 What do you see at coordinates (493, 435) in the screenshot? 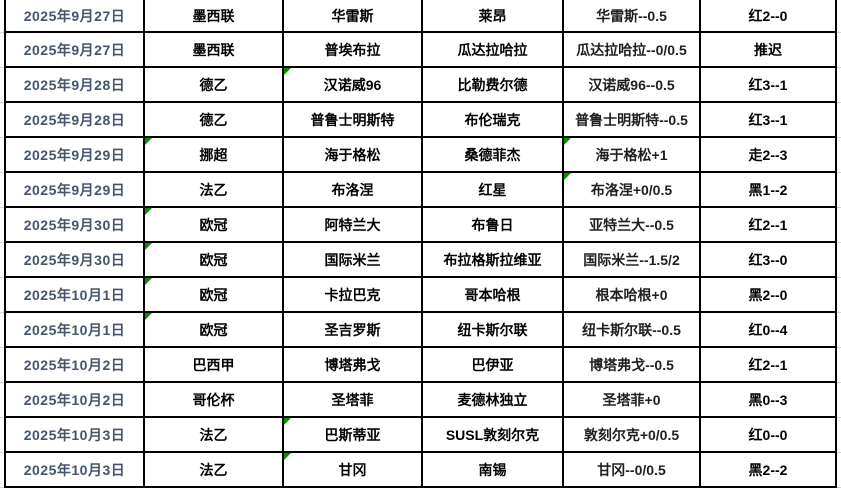
I see `cell-away-team: SUSL敦刻尔克` at bounding box center [493, 435].